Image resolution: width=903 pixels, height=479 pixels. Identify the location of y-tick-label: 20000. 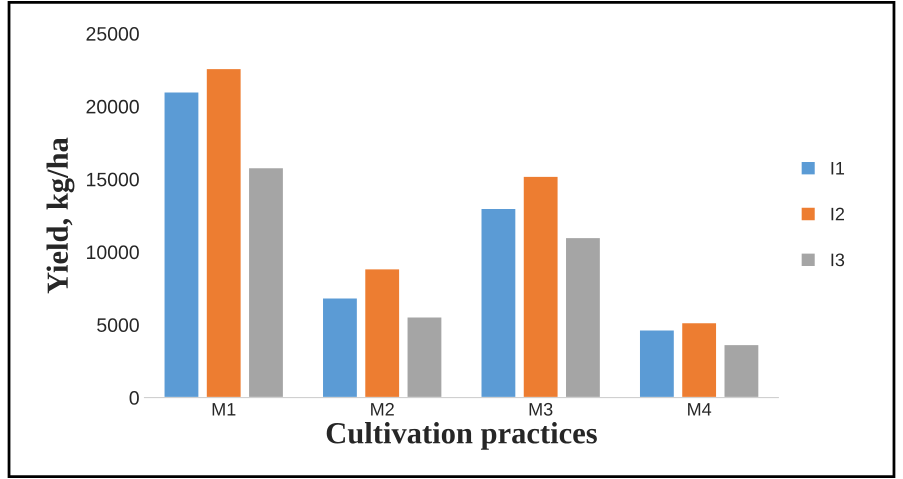
(112, 107).